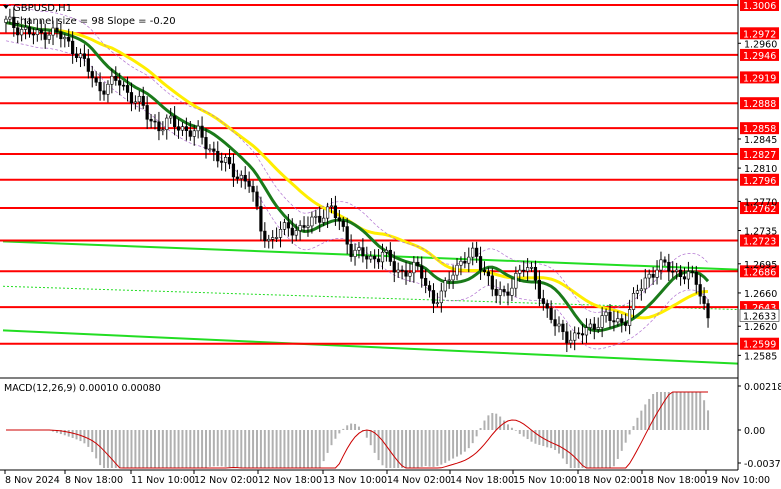 This screenshot has height=489, width=781. Describe the element at coordinates (163, 480) in the screenshot. I see `time-tick-label: 11 Nov 10:00` at that location.